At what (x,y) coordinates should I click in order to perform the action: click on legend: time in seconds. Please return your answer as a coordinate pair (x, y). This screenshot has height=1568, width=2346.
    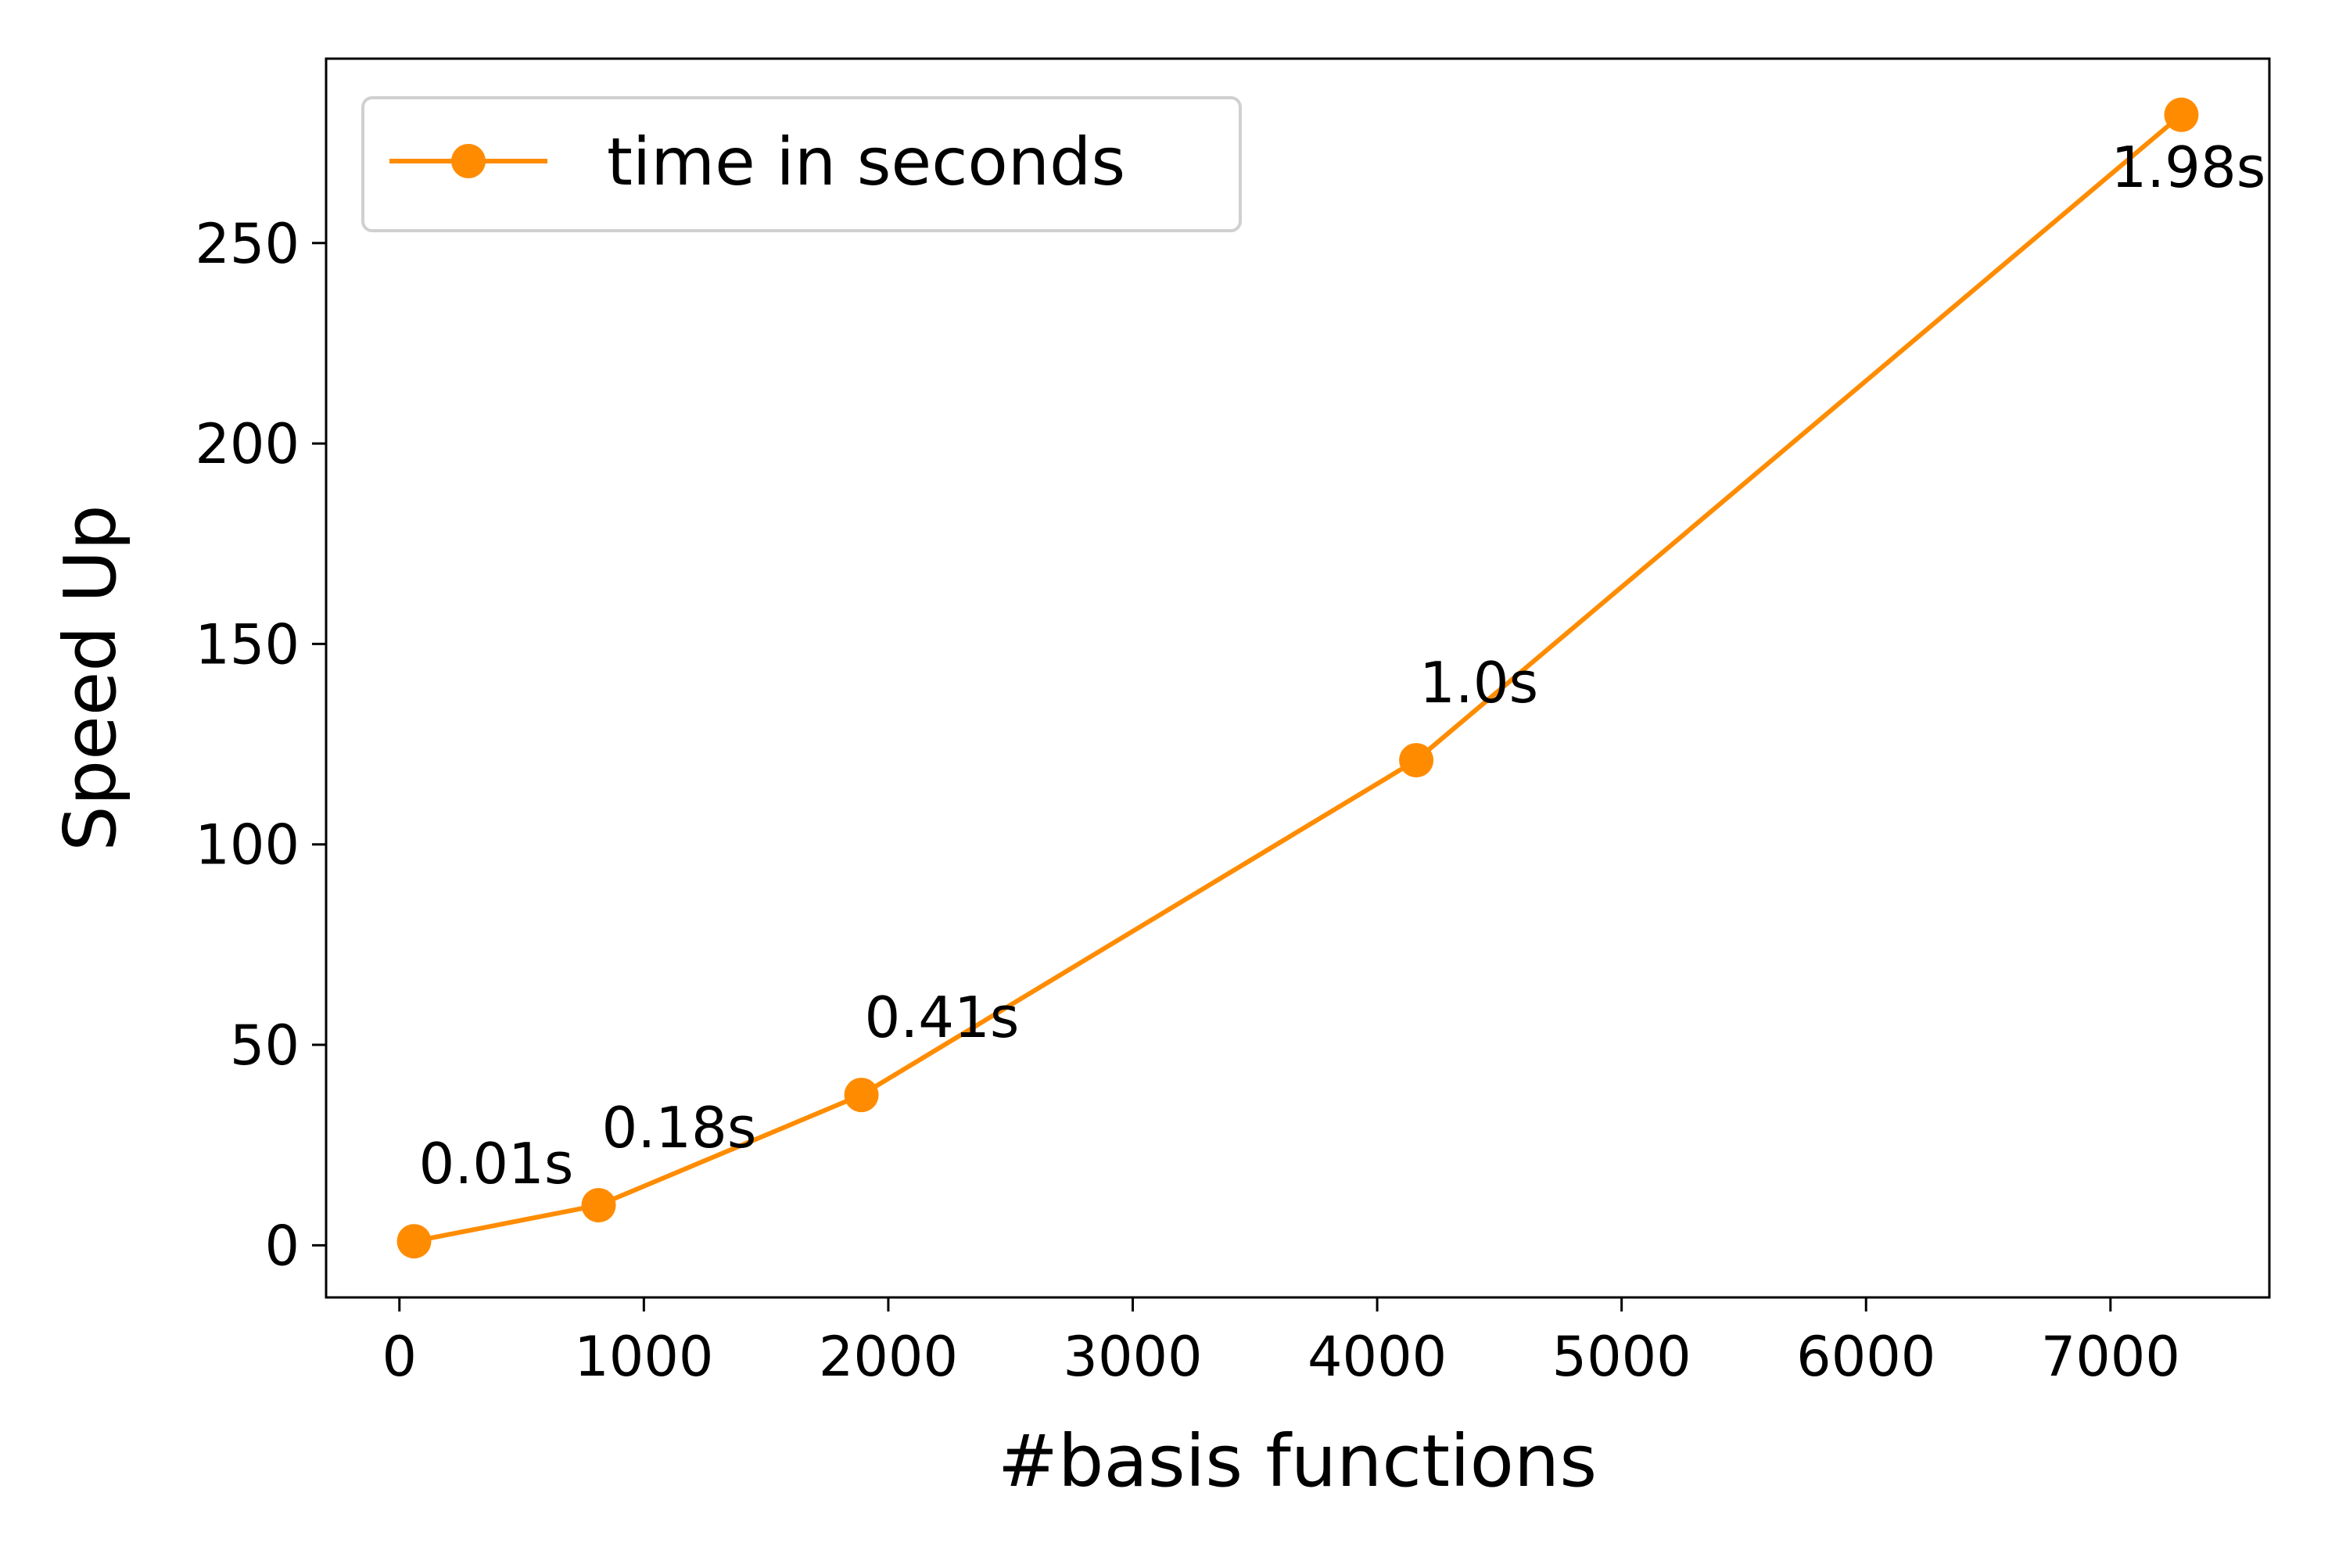
    Looking at the image, I should click on (802, 164).